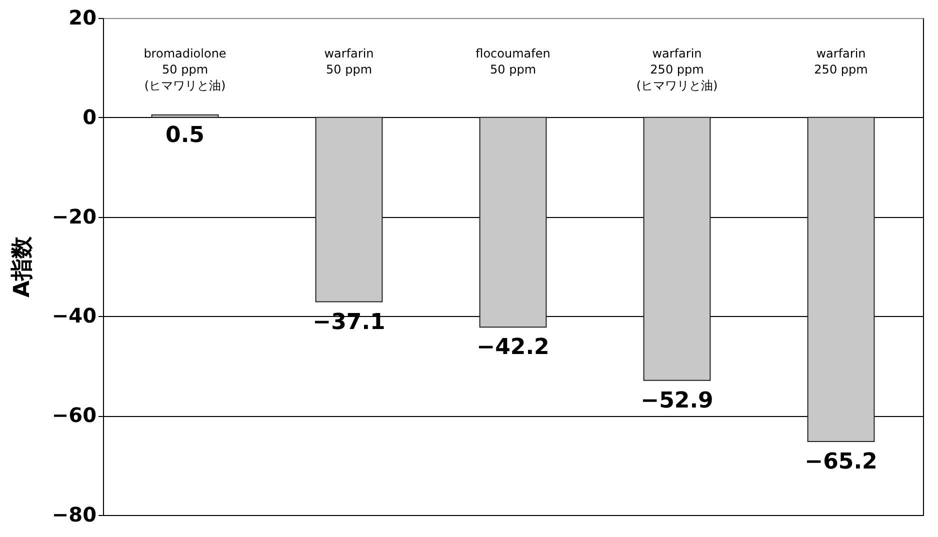  Describe the element at coordinates (185, 135) in the screenshot. I see `data-label: 0.5` at that location.